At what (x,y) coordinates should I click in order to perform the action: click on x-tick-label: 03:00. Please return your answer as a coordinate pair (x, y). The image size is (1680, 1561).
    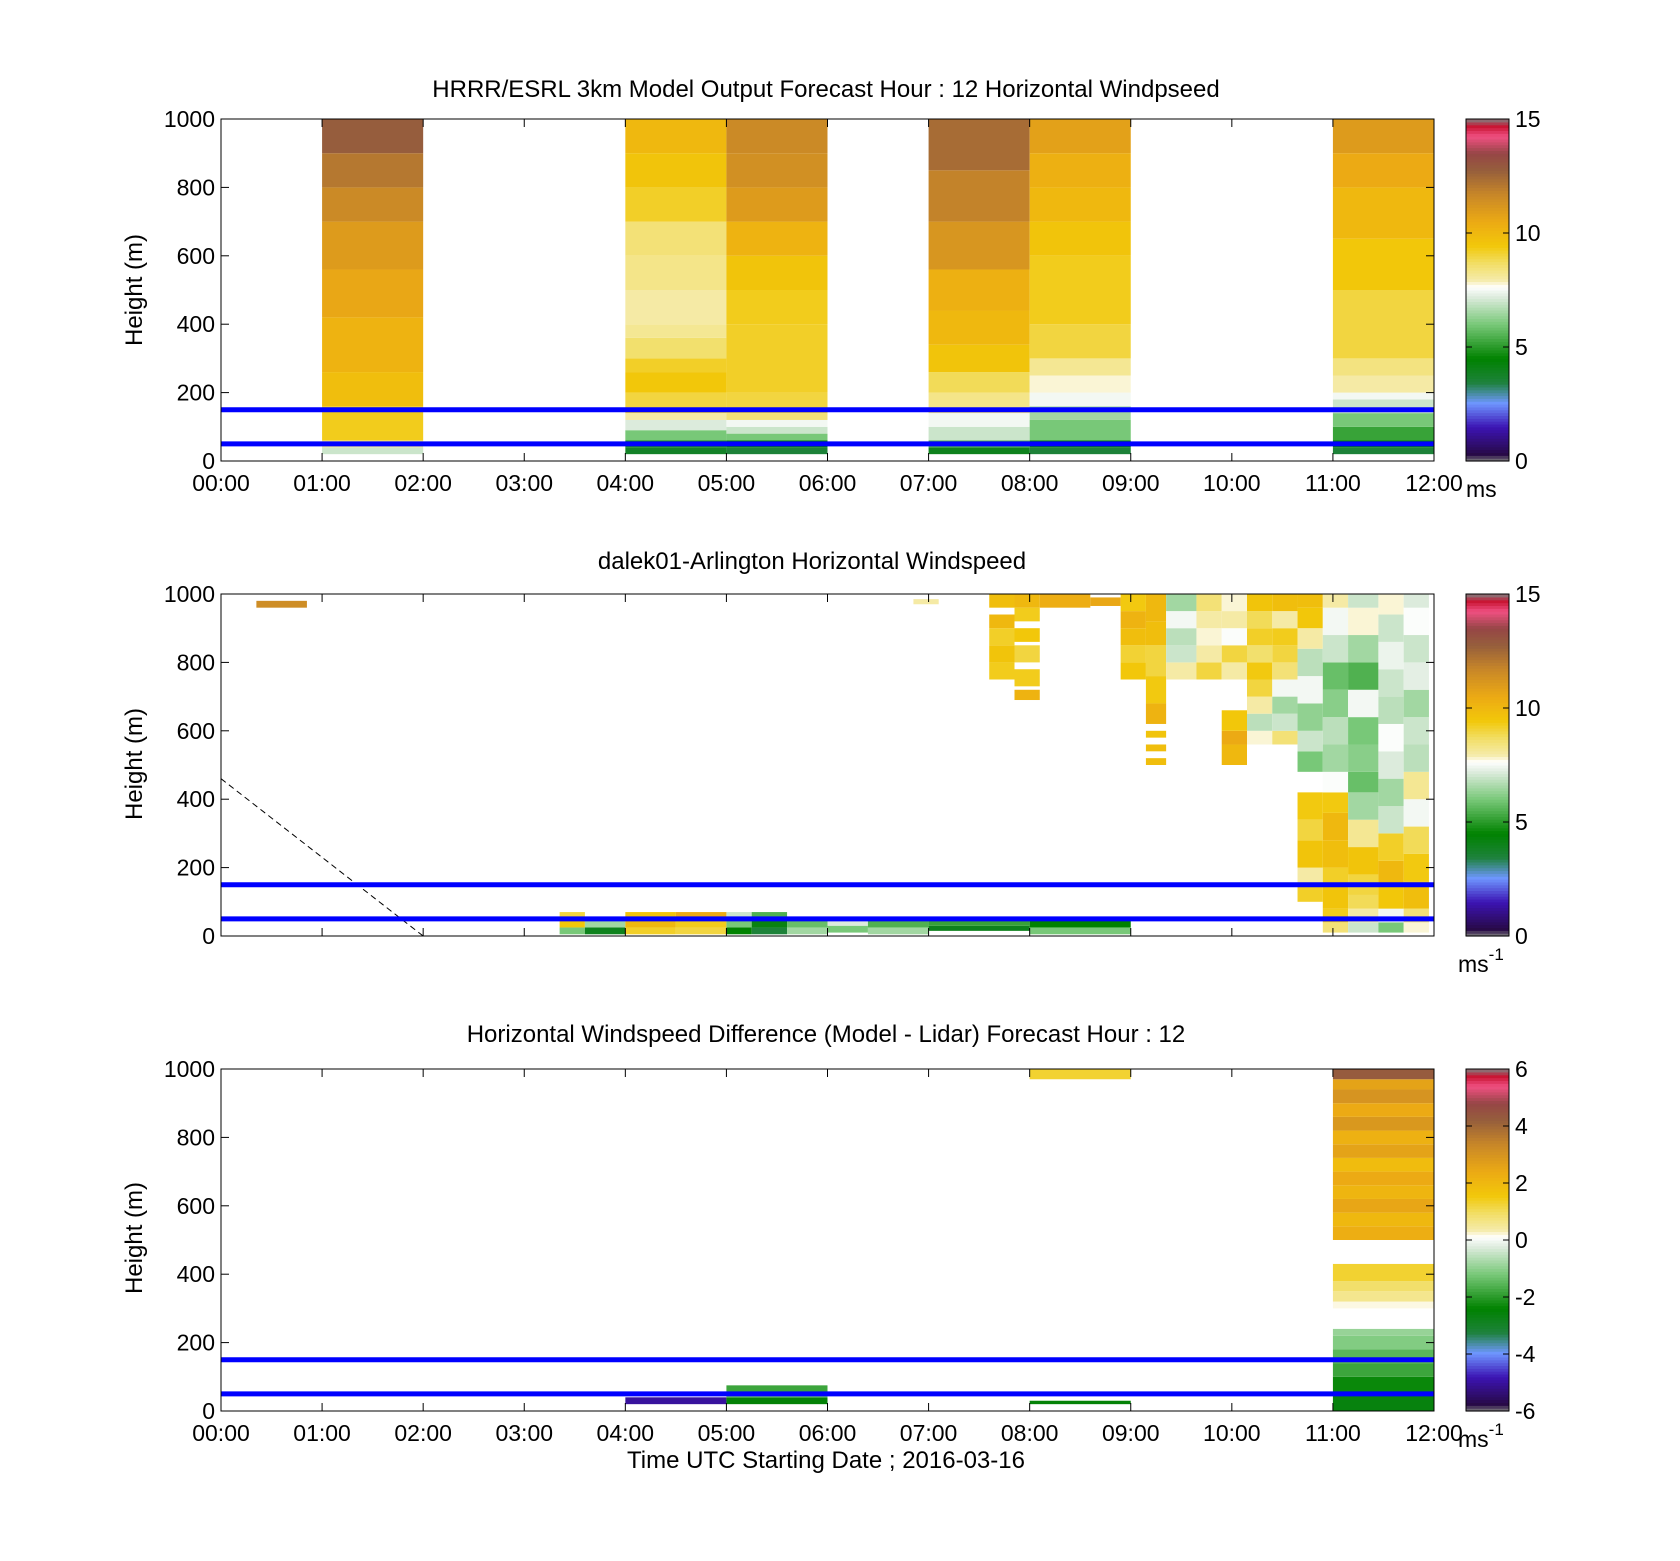
    Looking at the image, I should click on (524, 1433).